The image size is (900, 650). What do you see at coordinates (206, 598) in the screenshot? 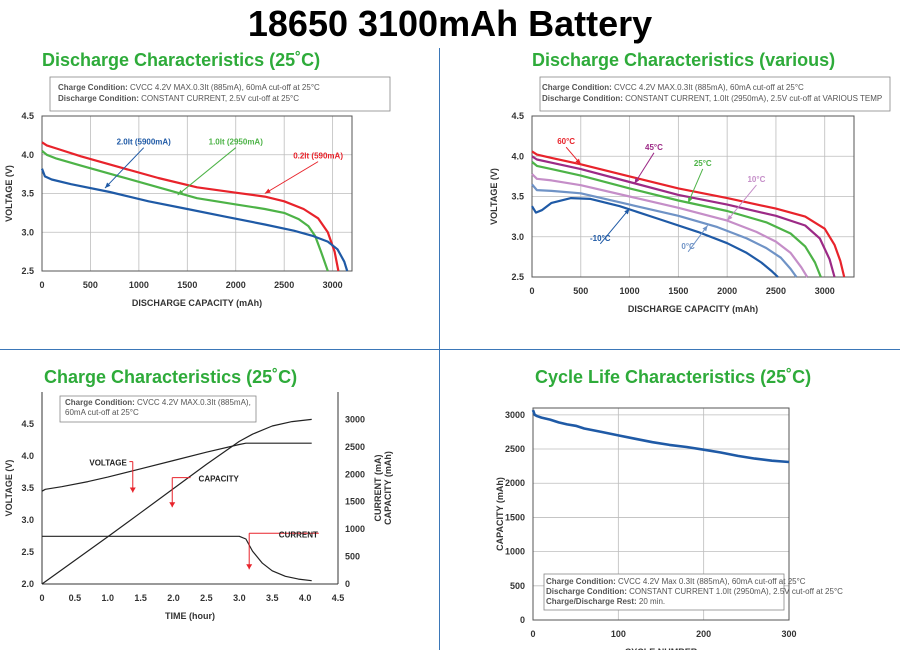
I see `x-tick-label: 2.5` at bounding box center [206, 598].